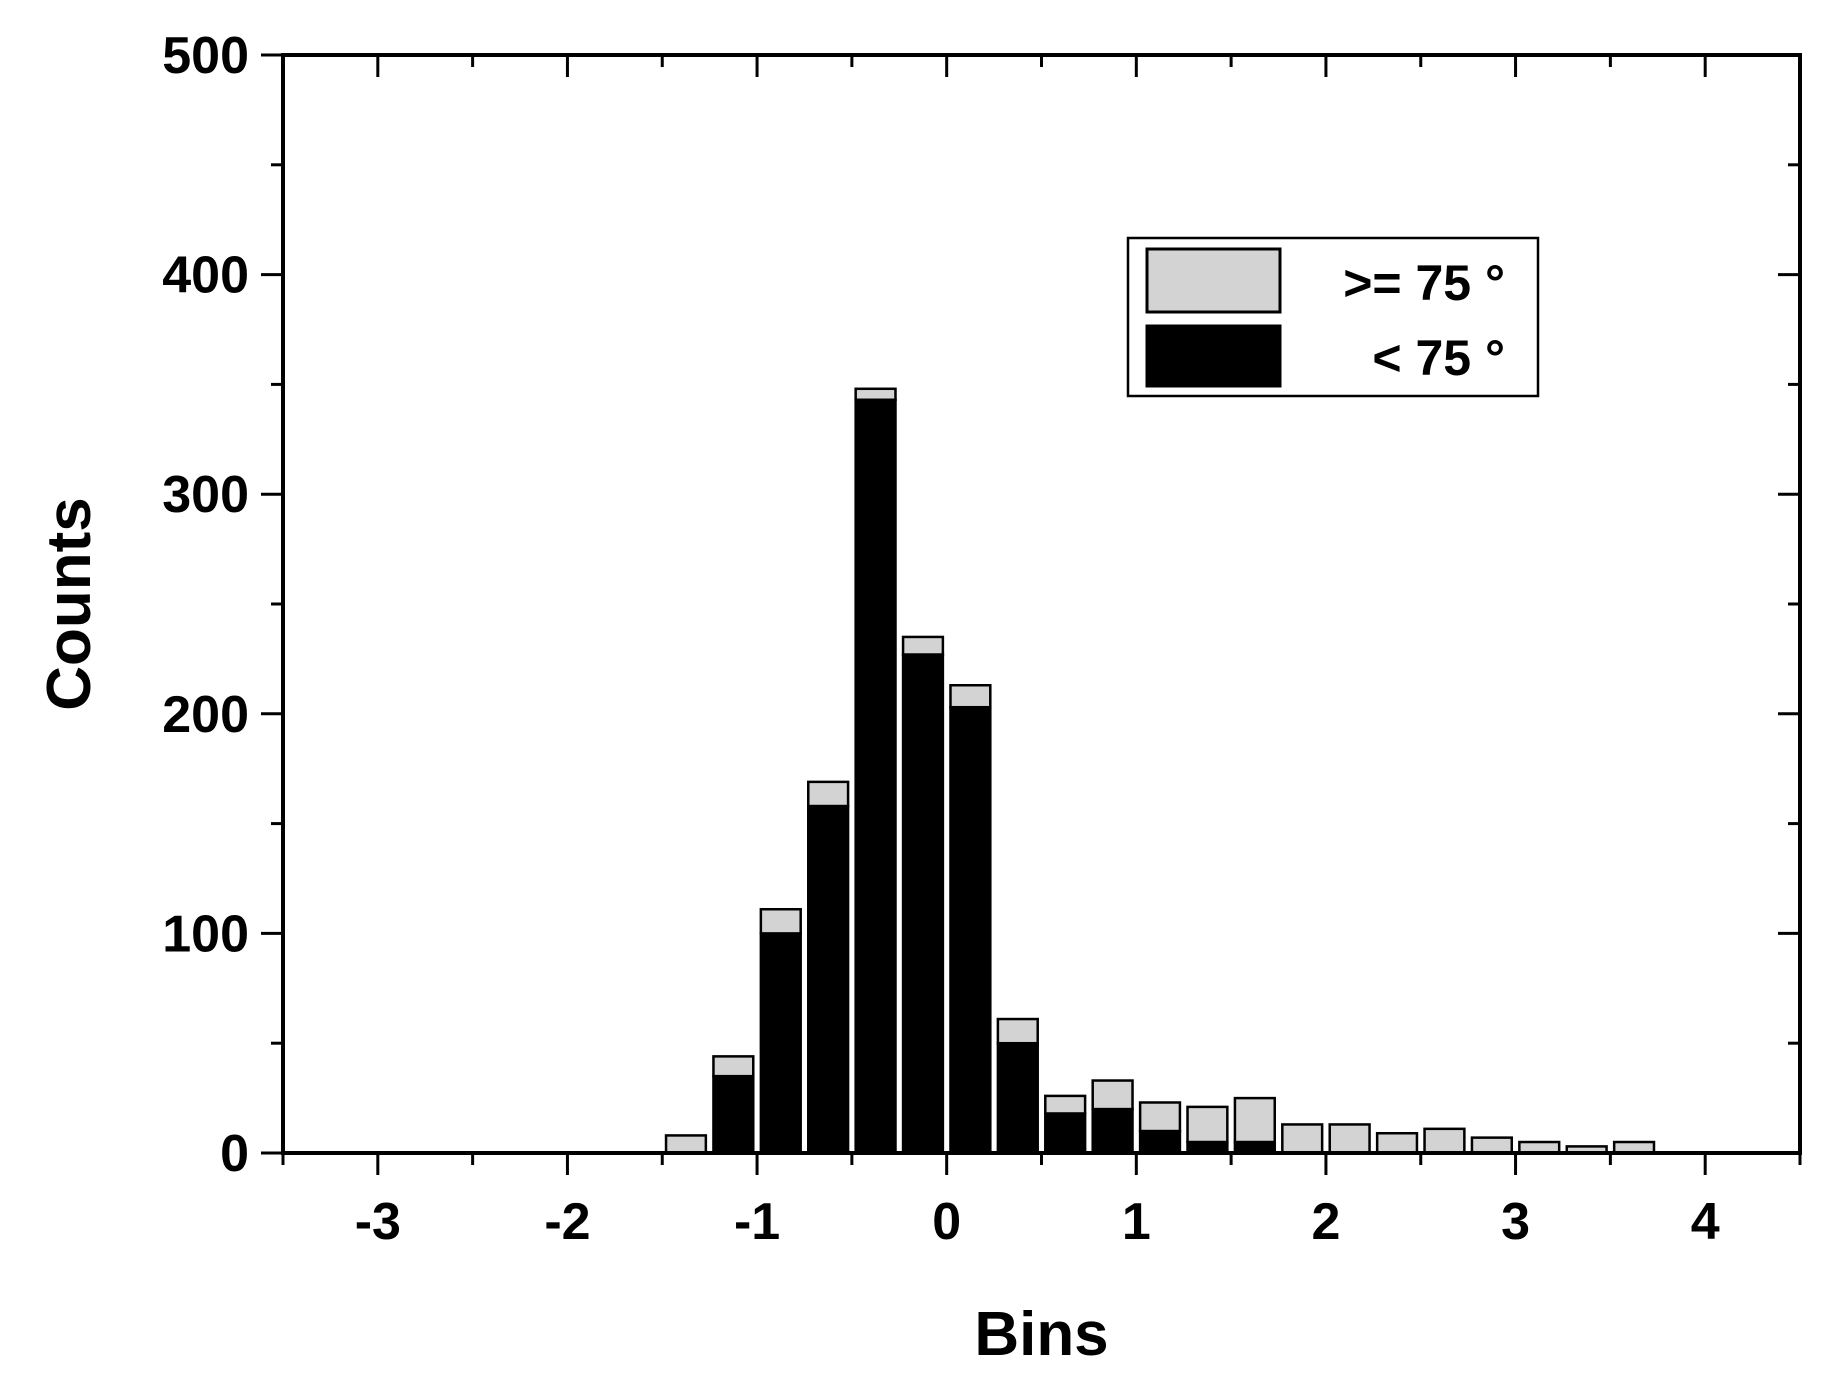  What do you see at coordinates (69, 604) in the screenshot?
I see `y-axis-title: Counts` at bounding box center [69, 604].